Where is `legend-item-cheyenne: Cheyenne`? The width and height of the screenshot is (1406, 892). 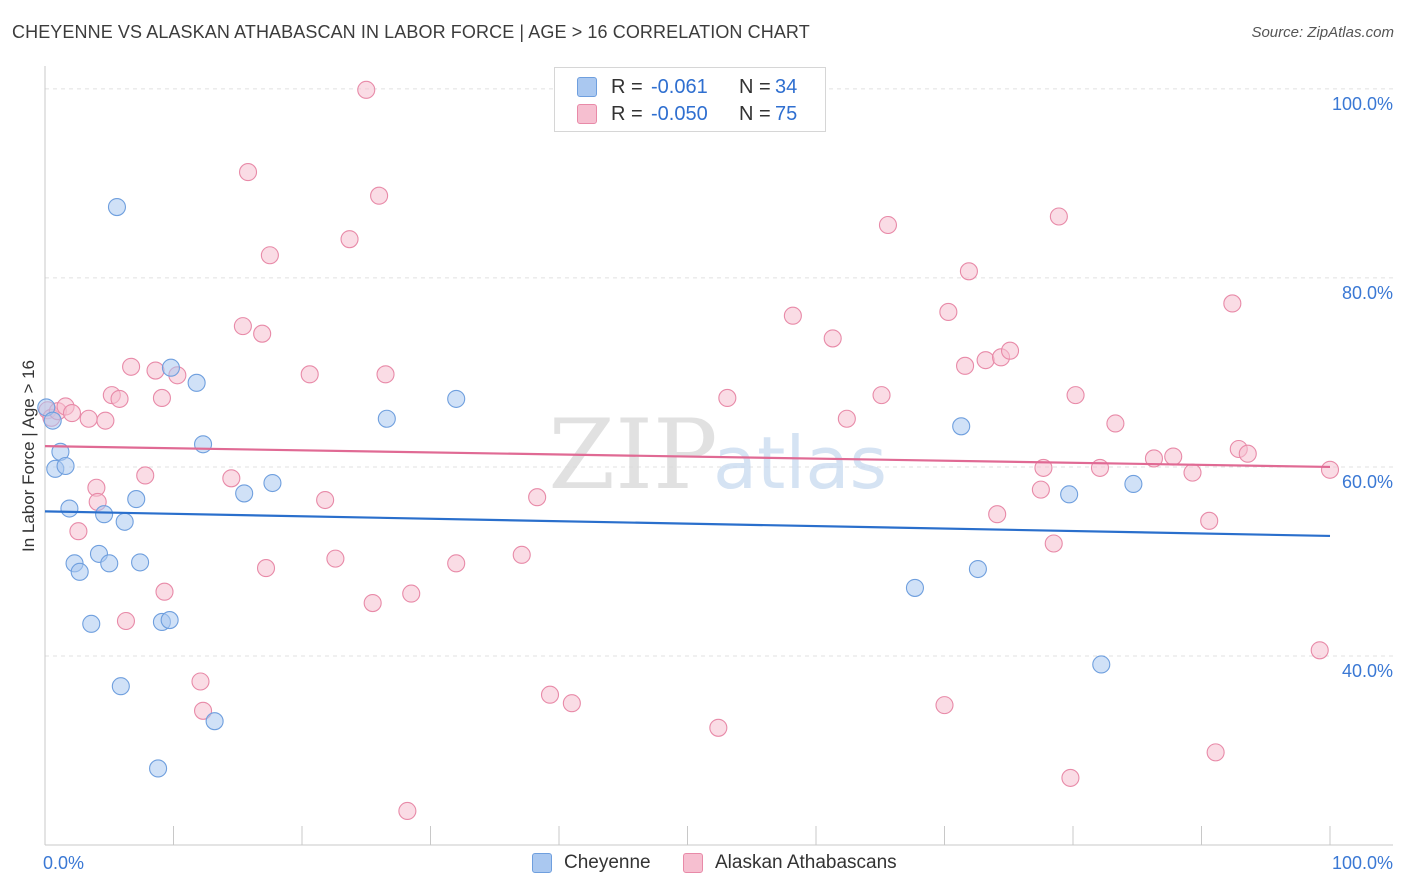 legend-item-cheyenne: Cheyenne is located at coordinates (591, 863).